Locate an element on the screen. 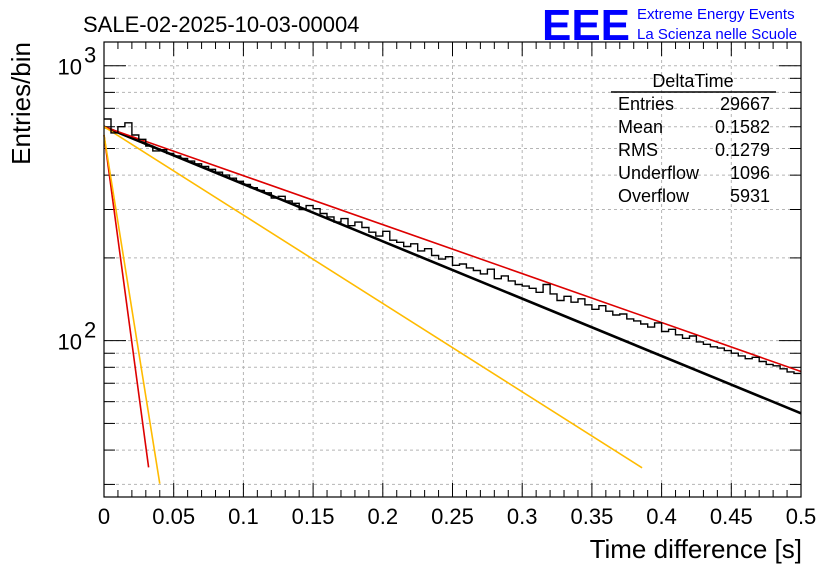 The width and height of the screenshot is (836, 572). x-tick-label: 0.3 is located at coordinates (522, 516).